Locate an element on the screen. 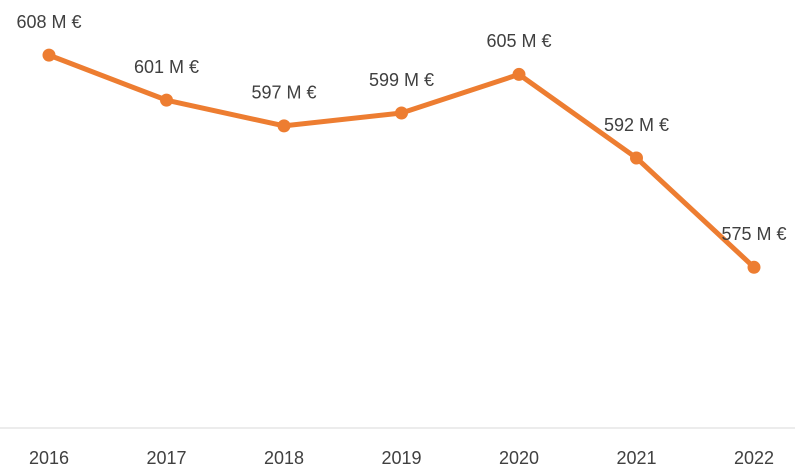 This screenshot has width=795, height=468. data-label: 599 M € is located at coordinates (401, 80).